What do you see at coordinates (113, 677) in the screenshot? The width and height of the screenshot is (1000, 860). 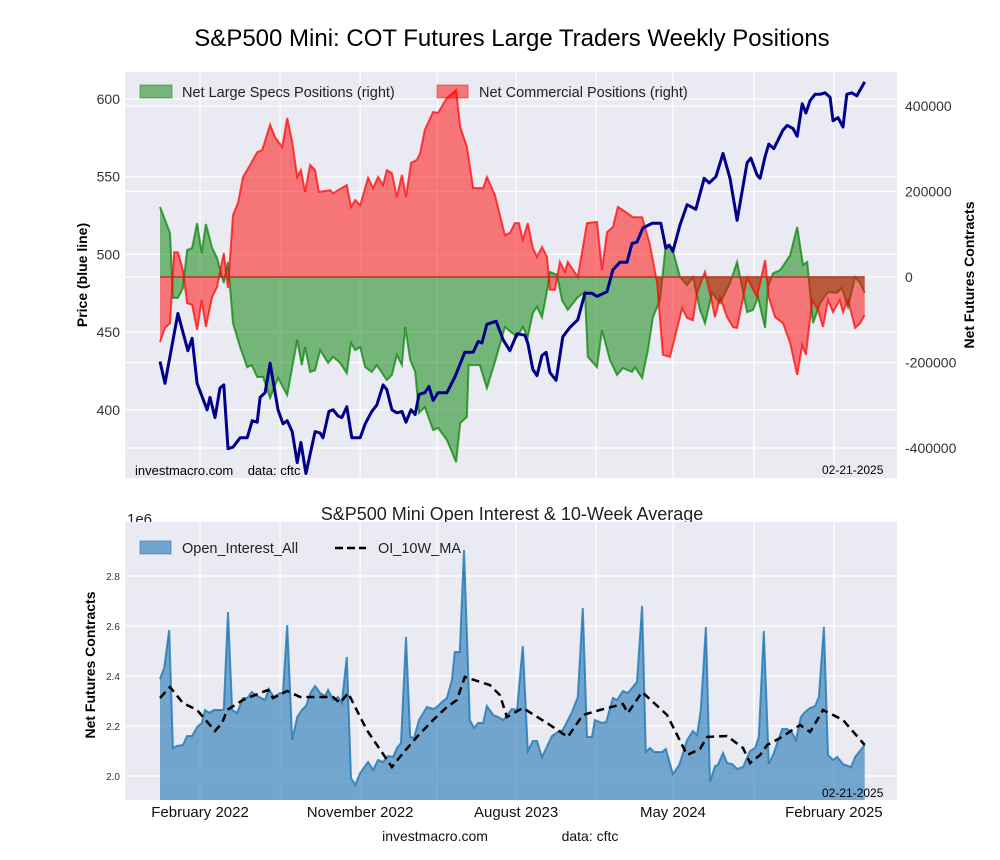 I see `bottom-y-tick-label: 2.4` at bounding box center [113, 677].